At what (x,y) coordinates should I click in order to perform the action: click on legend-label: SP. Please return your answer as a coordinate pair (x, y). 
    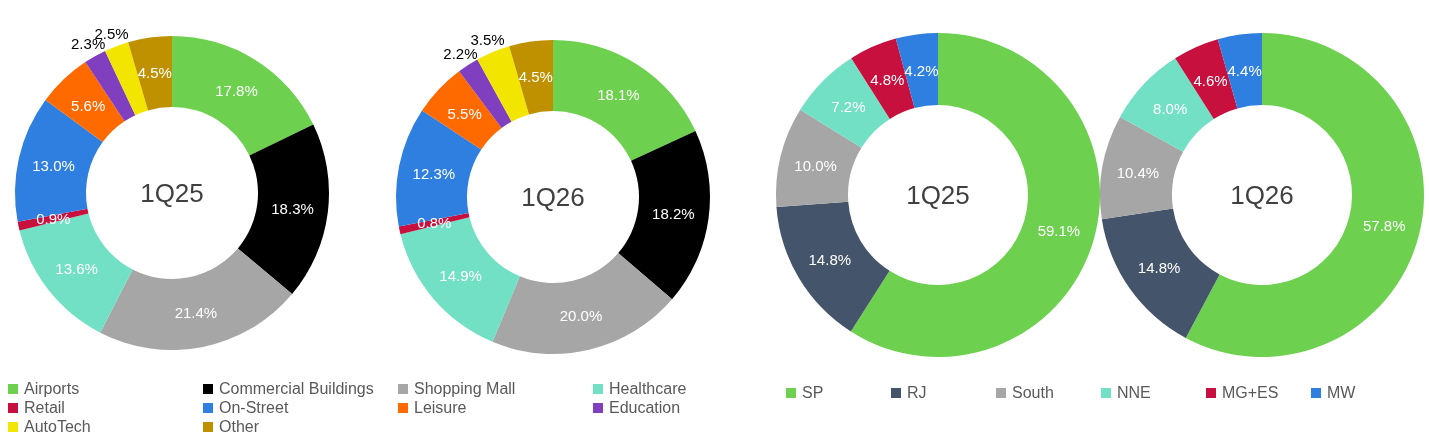
    Looking at the image, I should click on (813, 392).